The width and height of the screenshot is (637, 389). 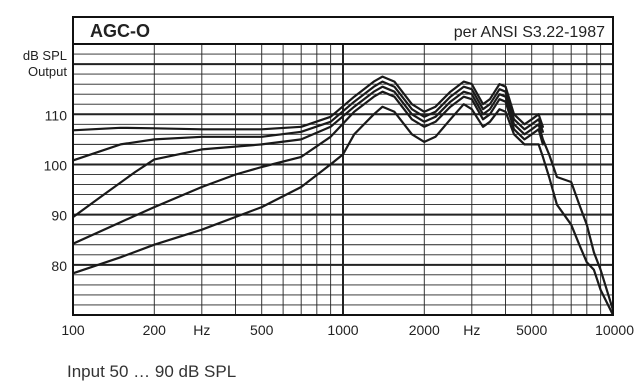 I want to click on y-tick-label: 100, so click(x=56, y=165).